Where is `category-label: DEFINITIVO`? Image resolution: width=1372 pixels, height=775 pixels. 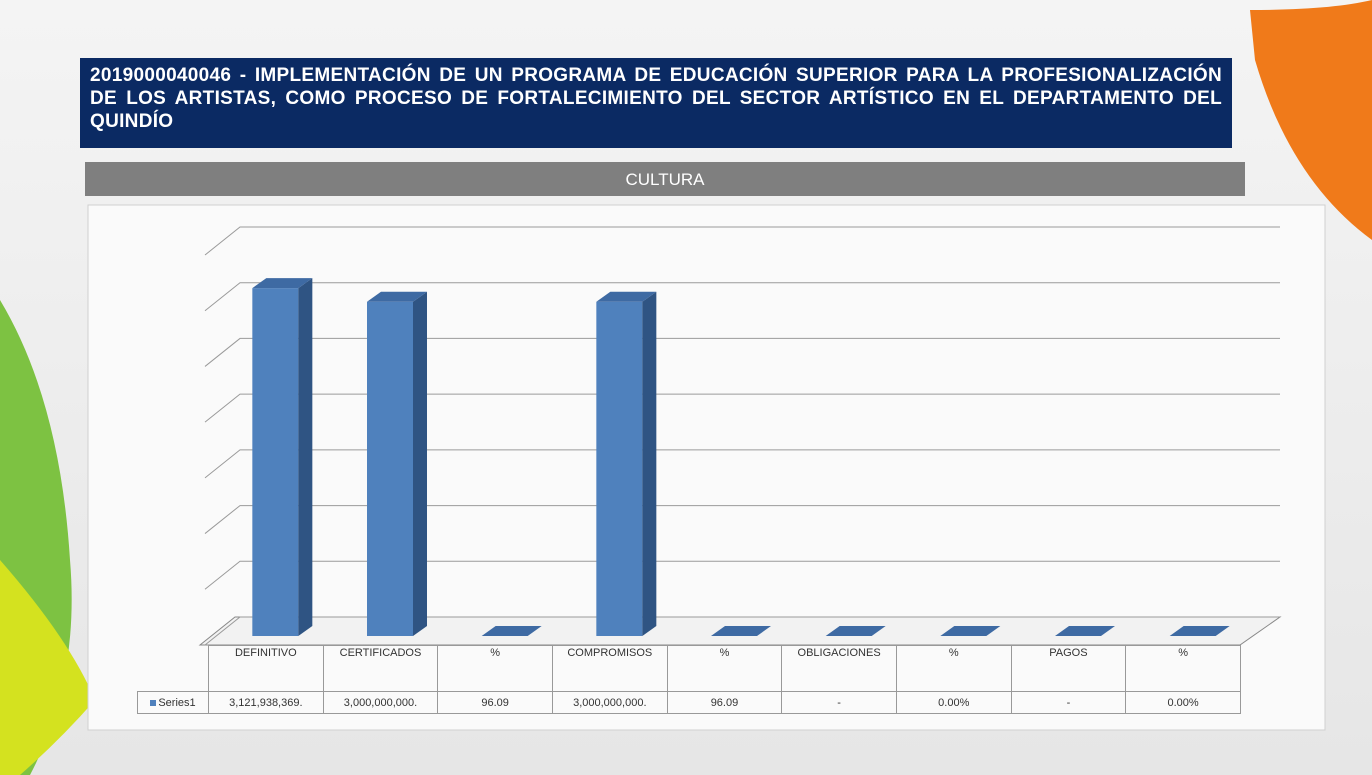
category-label: DEFINITIVO is located at coordinates (266, 668).